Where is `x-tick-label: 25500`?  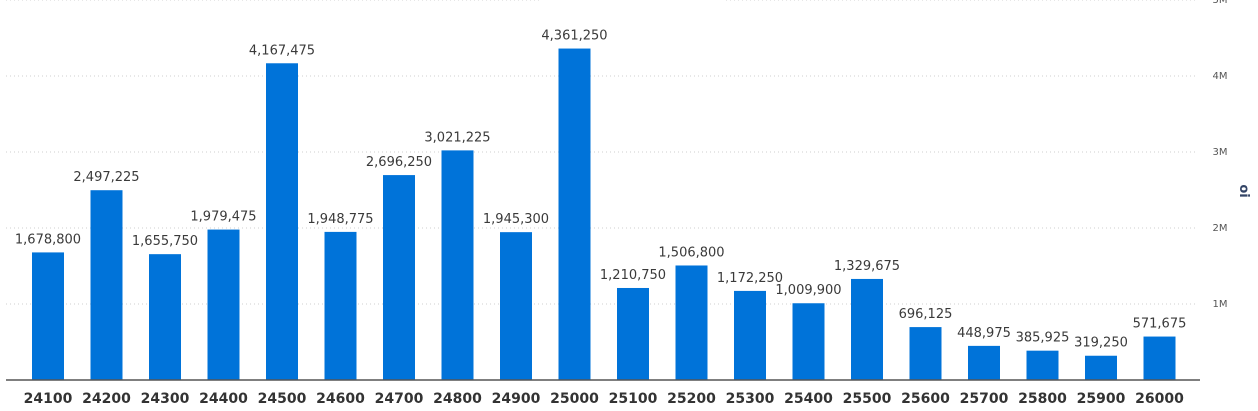 x-tick-label: 25500 is located at coordinates (867, 399).